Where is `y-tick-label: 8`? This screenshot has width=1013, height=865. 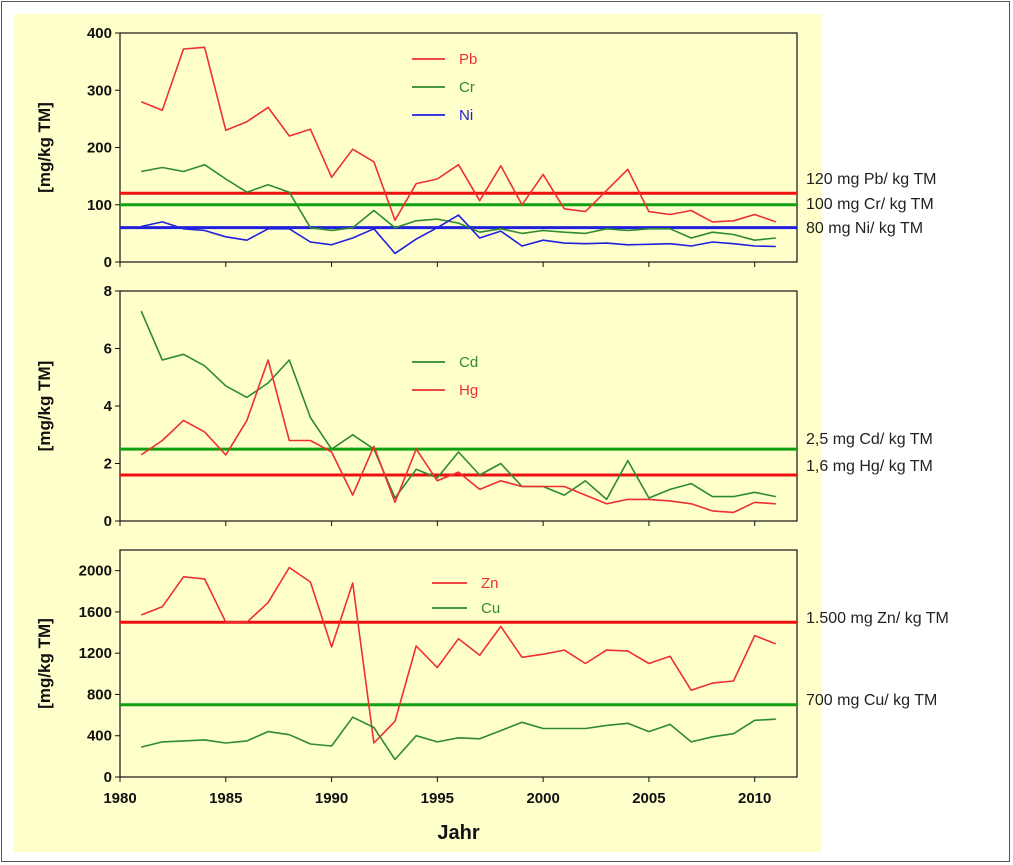
y-tick-label: 8 is located at coordinates (108, 291).